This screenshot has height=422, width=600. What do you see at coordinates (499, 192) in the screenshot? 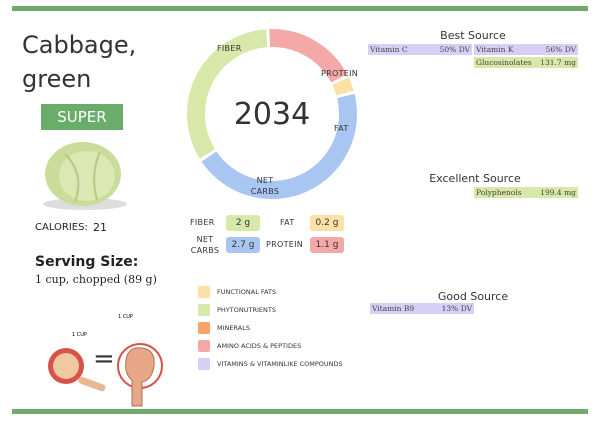
I see `nutrient-name: Polyphenols` at bounding box center [499, 192].